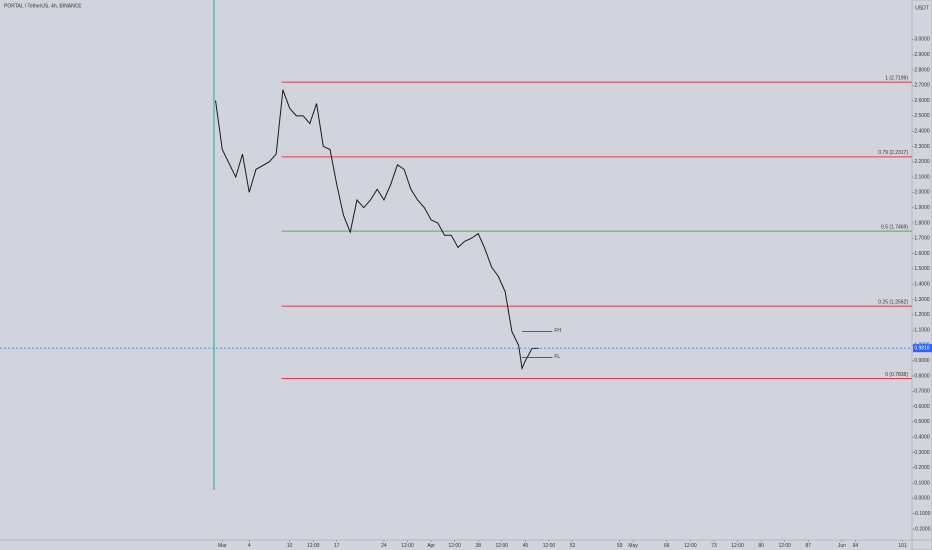 This screenshot has width=932, height=550. I want to click on fib-label: 1 (2.7199), so click(896, 79).